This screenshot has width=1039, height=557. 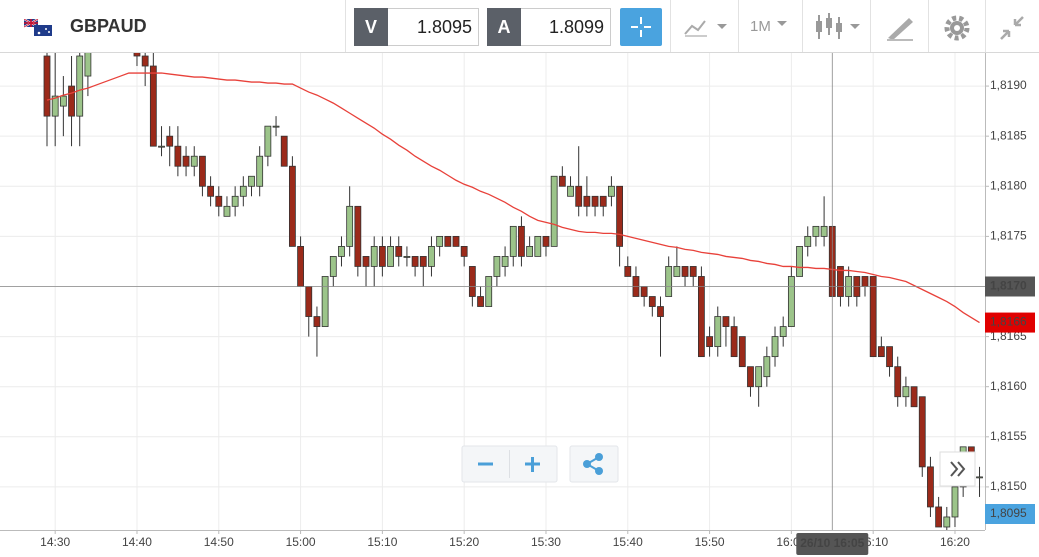 I want to click on sell-button: V, so click(x=371, y=27).